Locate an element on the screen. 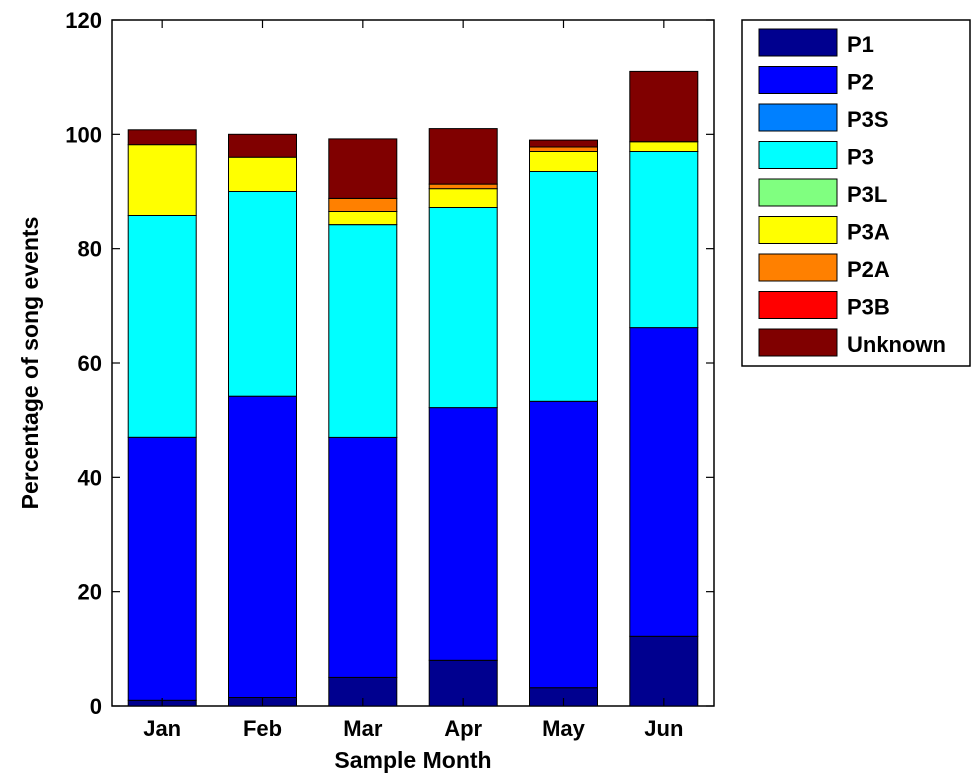  bar-jan-p3 is located at coordinates (162, 326).